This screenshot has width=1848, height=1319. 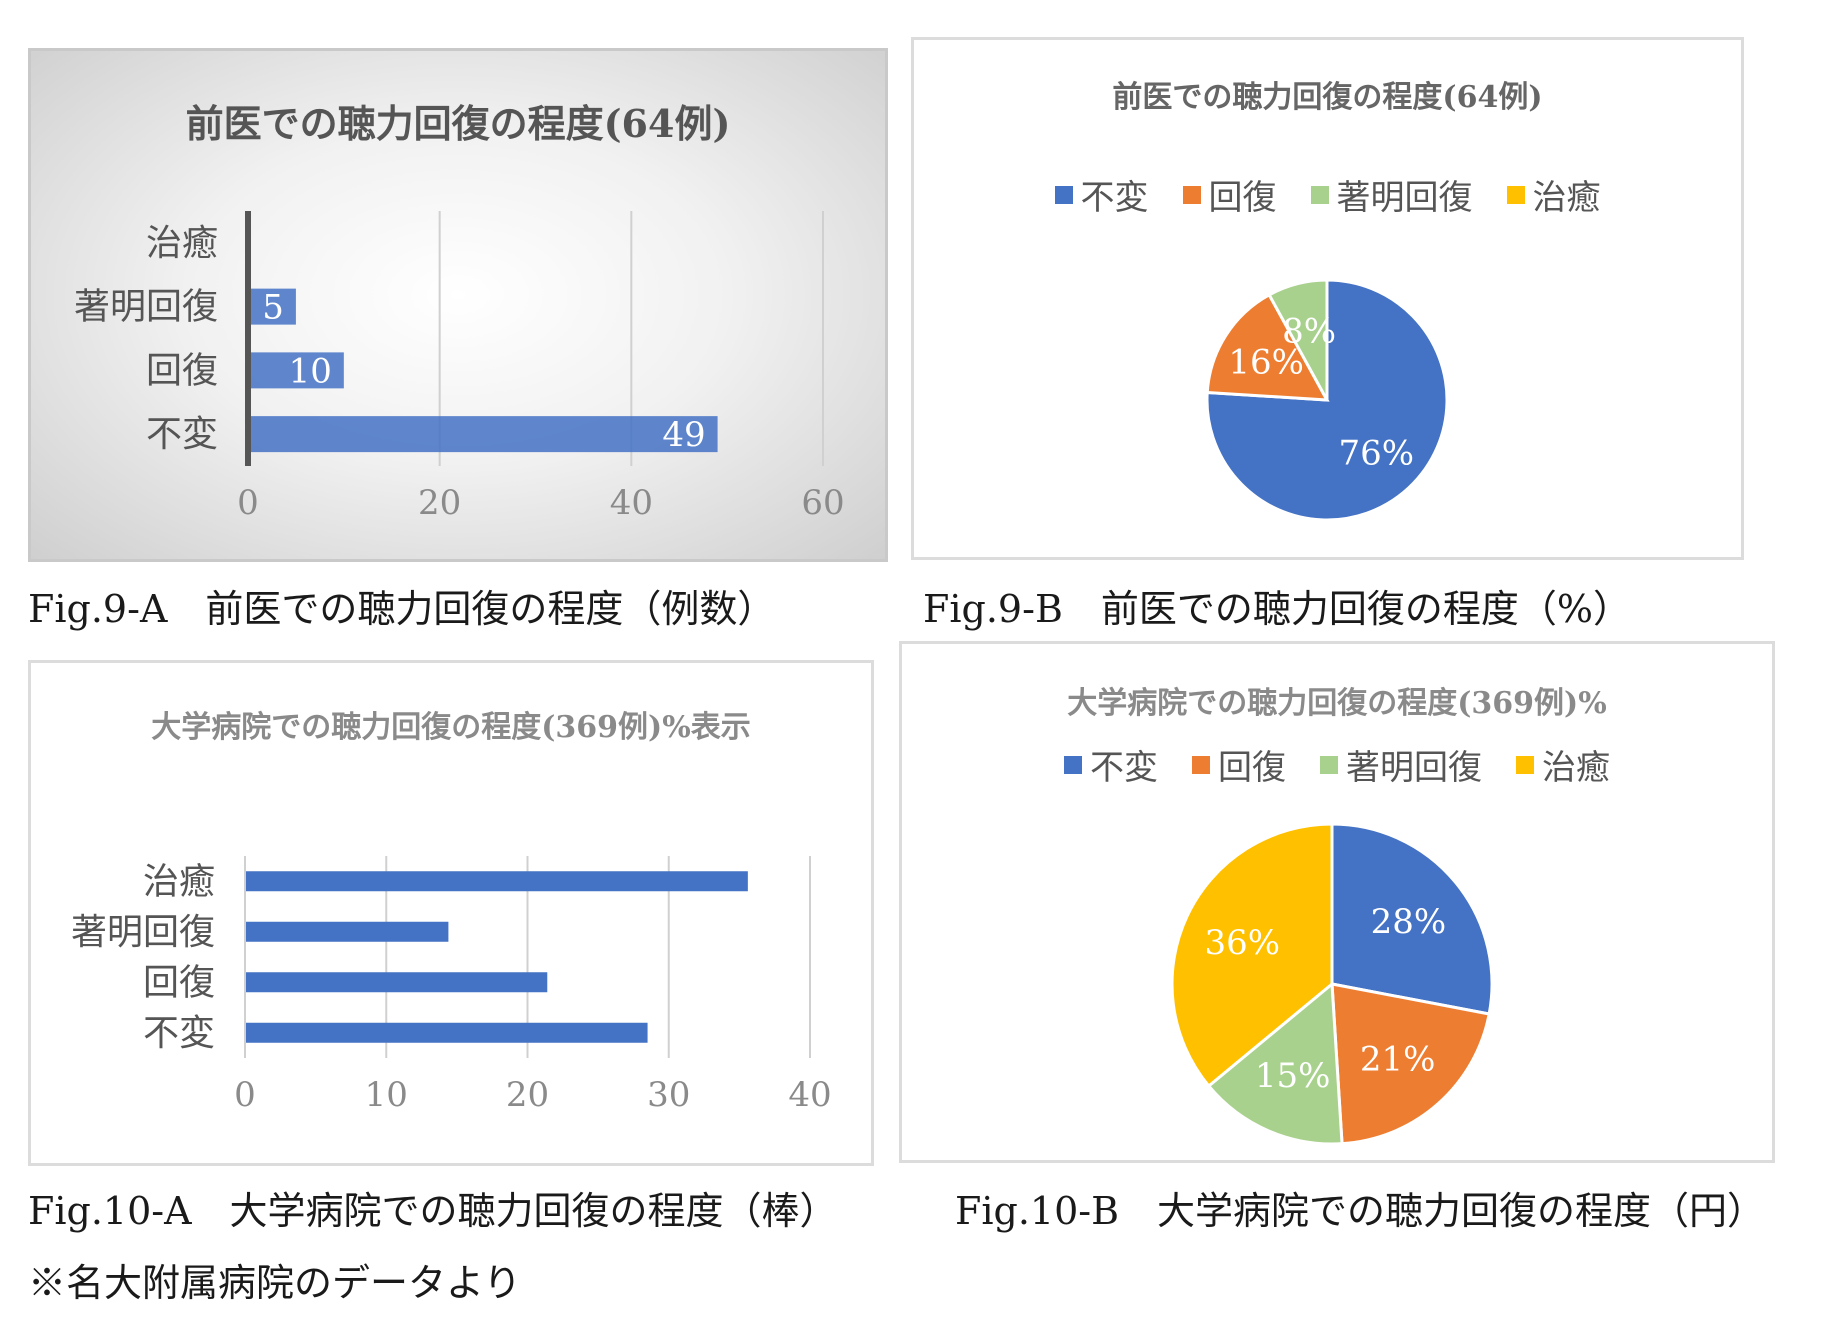 I want to click on pie-chart-fig10b: 28% 21% 15% 36%, so click(x=1332, y=984).